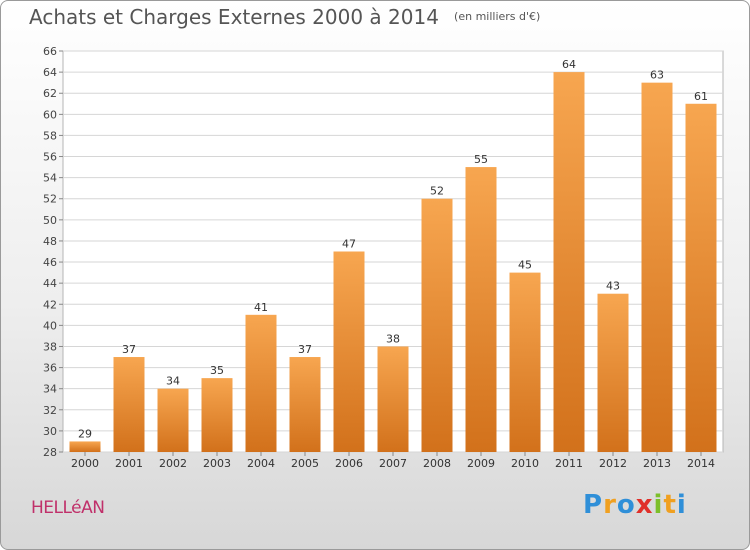  Describe the element at coordinates (50, 157) in the screenshot. I see `y-tick-label: 56` at that location.